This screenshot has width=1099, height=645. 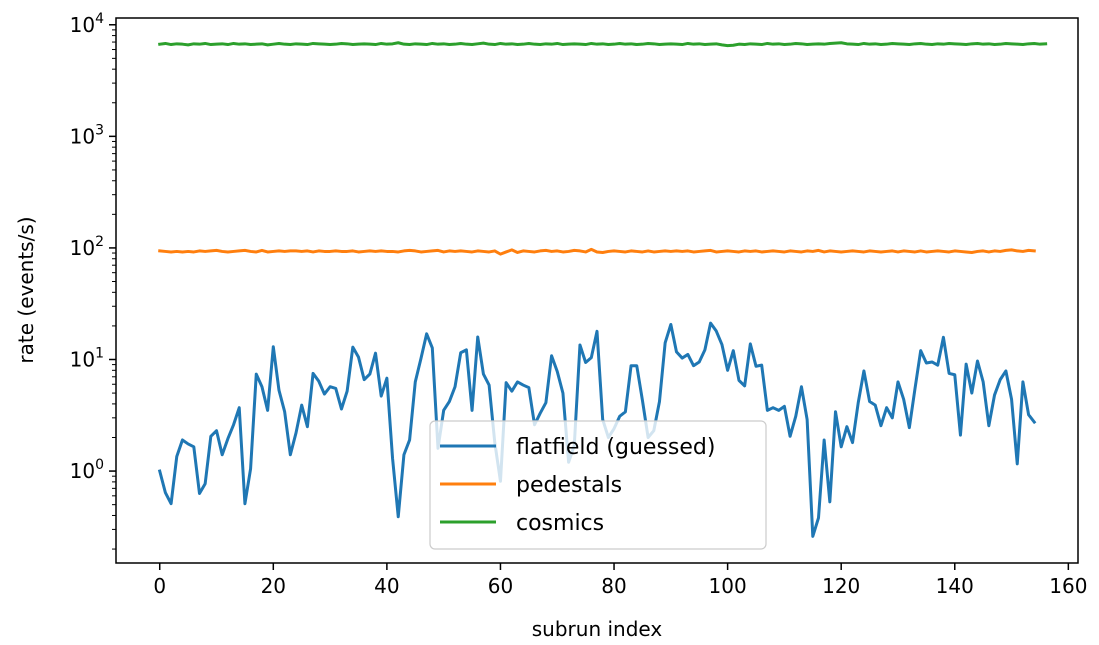 I want to click on x-tick-label: 60, so click(x=500, y=586).